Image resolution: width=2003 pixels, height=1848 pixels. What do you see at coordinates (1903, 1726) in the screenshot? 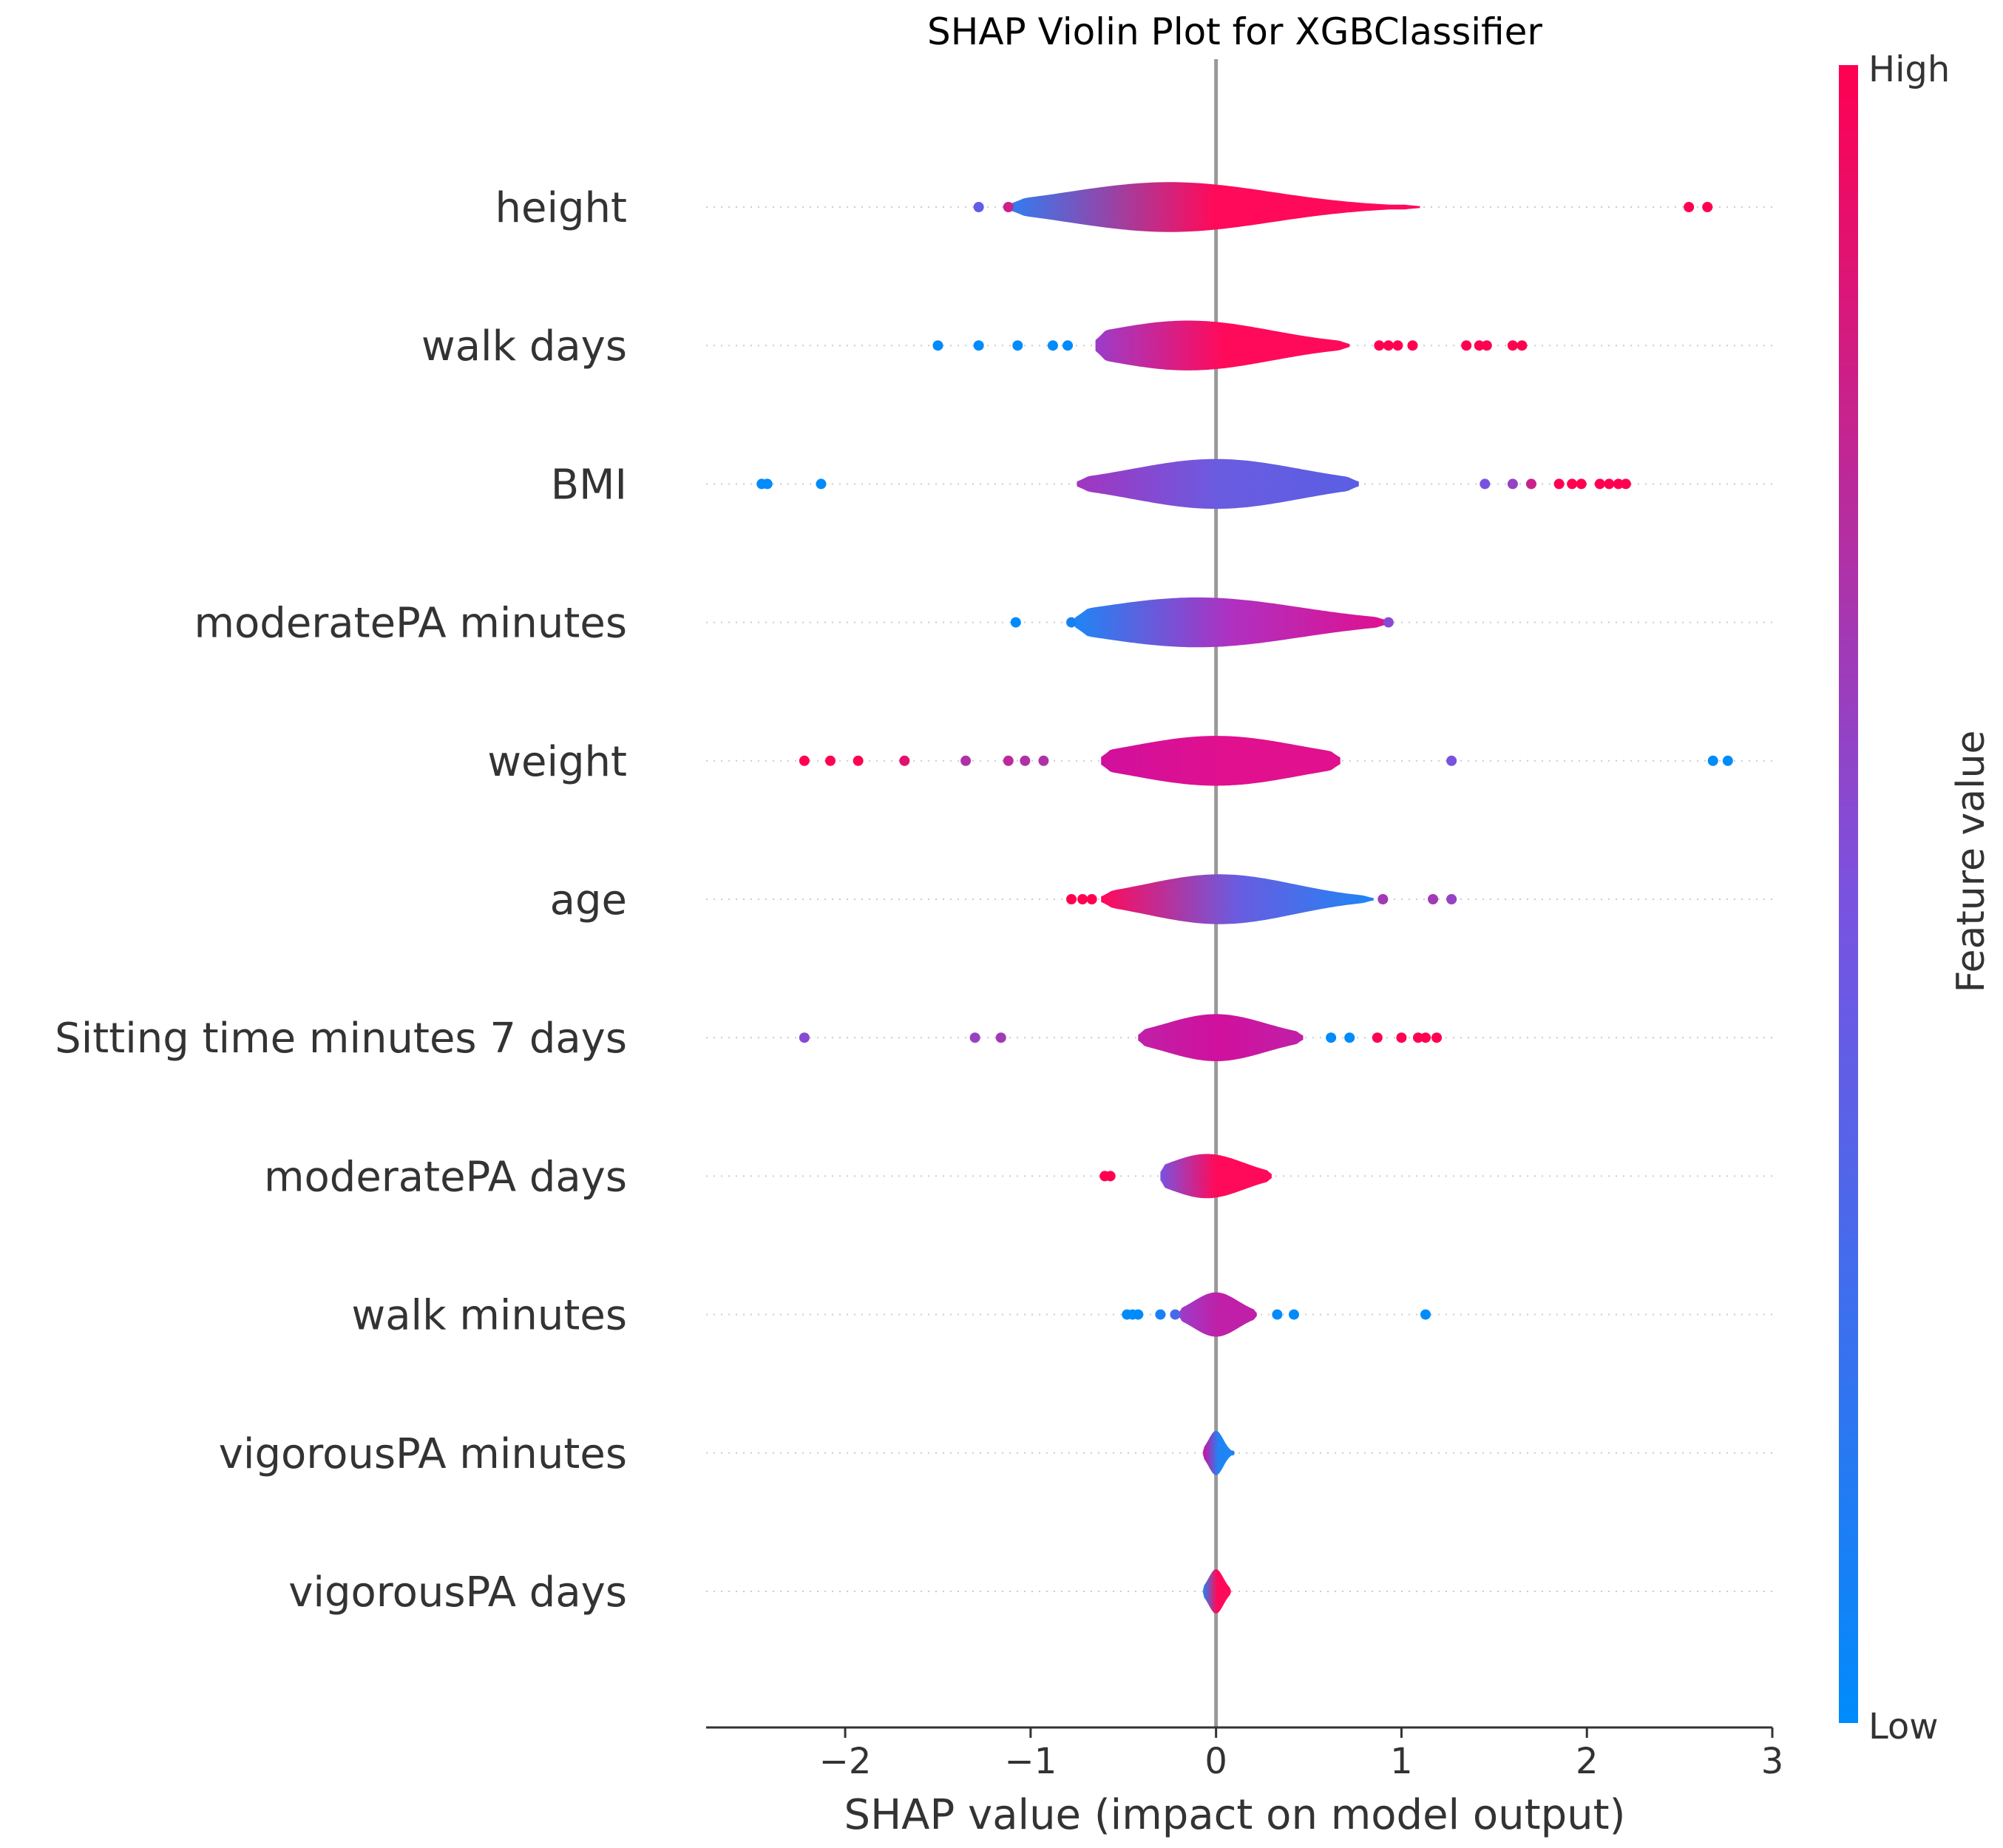
I see `colorbar-low-label: Low` at bounding box center [1903, 1726].